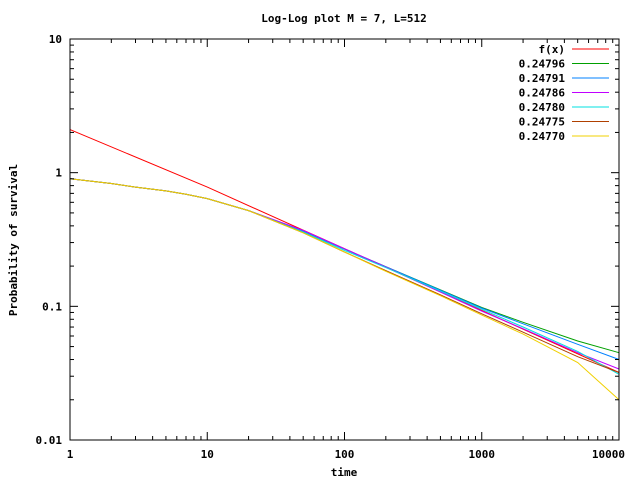 The width and height of the screenshot is (640, 480). What do you see at coordinates (542, 136) in the screenshot?
I see `legend-label-6: 0.24770` at bounding box center [542, 136].